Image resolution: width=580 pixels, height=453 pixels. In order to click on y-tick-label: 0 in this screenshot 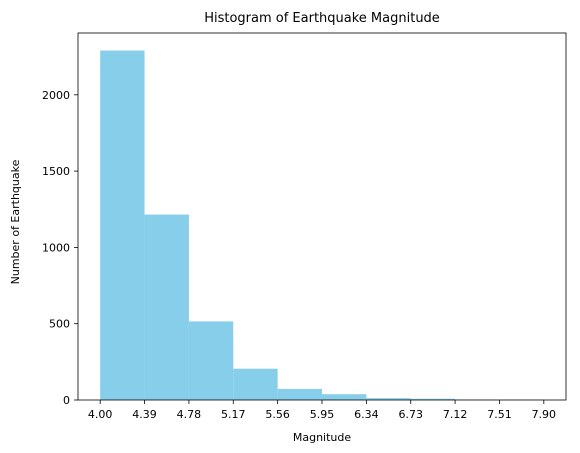, I will do `click(66, 400)`.